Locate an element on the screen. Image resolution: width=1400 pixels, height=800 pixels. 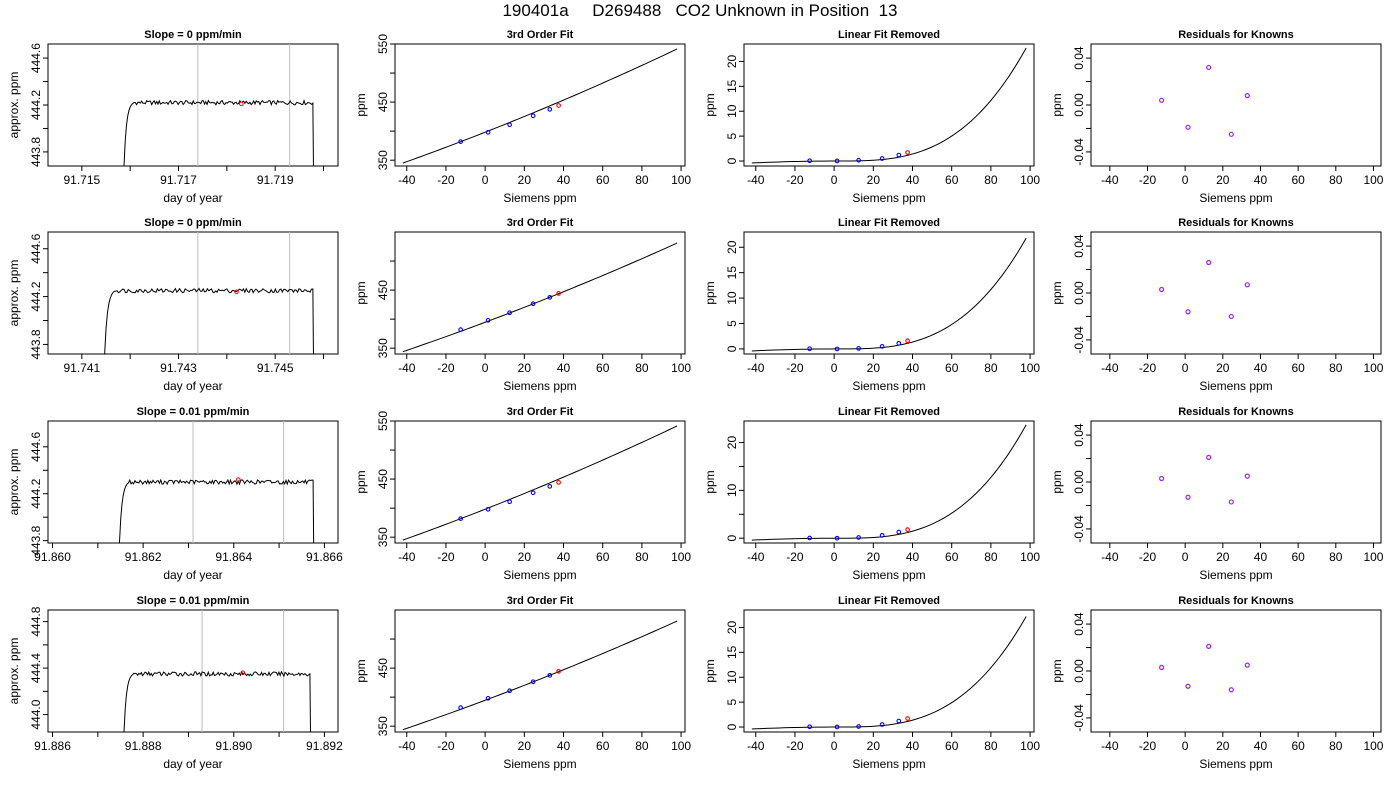
y-tick-label: 550 is located at coordinates (383, 44).